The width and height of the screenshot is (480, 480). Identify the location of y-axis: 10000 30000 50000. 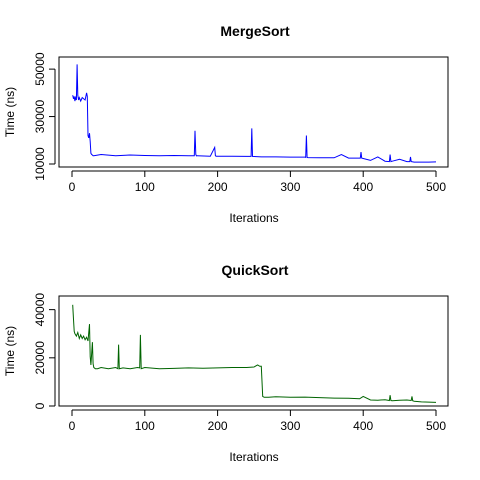
(44, 116).